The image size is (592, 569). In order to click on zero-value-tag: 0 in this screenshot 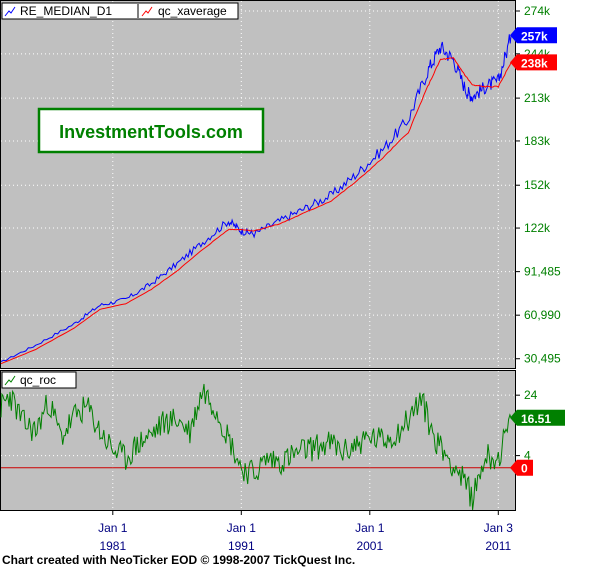, I will do `click(524, 469)`.